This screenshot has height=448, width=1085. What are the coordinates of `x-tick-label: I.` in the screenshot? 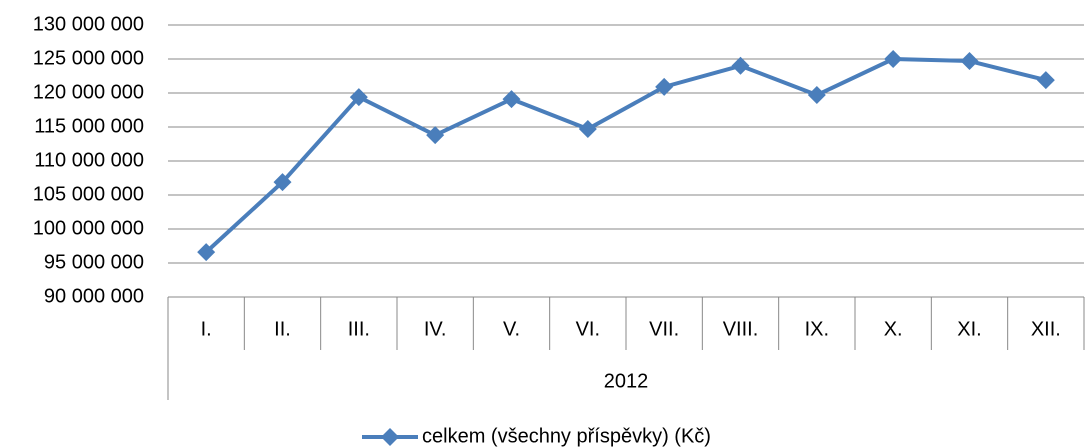 It's located at (206, 329).